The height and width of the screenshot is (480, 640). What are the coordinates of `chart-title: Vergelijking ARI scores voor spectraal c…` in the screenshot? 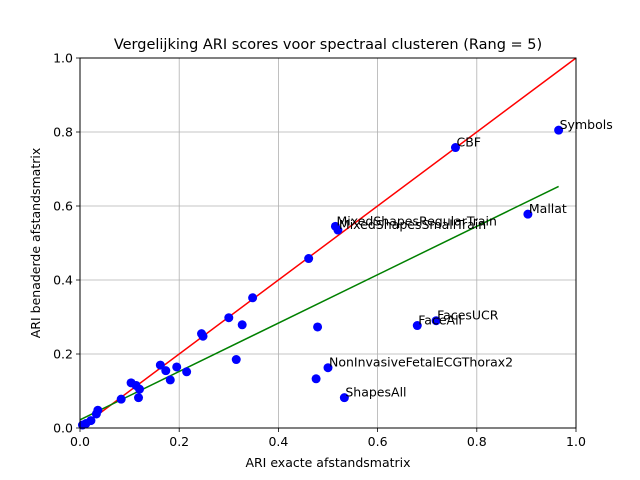 It's located at (328, 45).